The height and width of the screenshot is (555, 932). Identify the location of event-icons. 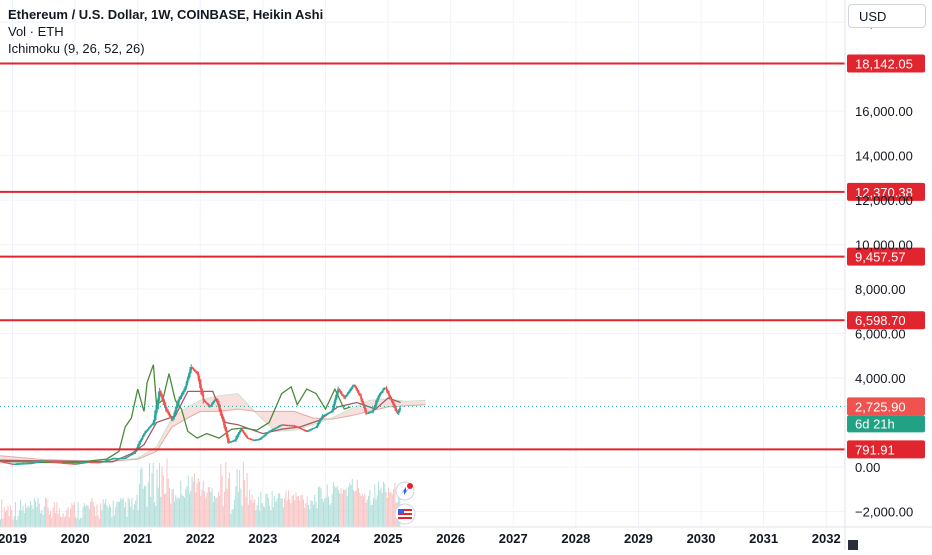
(405, 503).